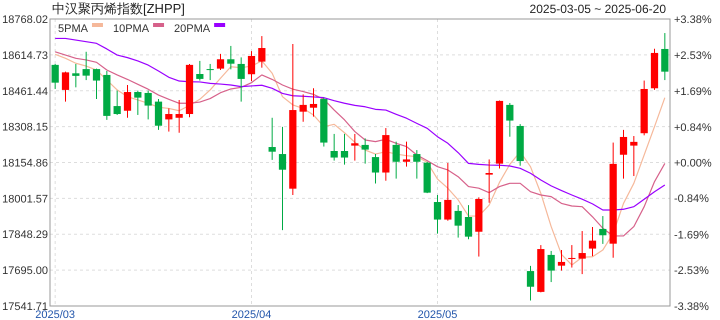  What do you see at coordinates (693, 164) in the screenshot?
I see `y2-tick-label: +0.00%` at bounding box center [693, 164].